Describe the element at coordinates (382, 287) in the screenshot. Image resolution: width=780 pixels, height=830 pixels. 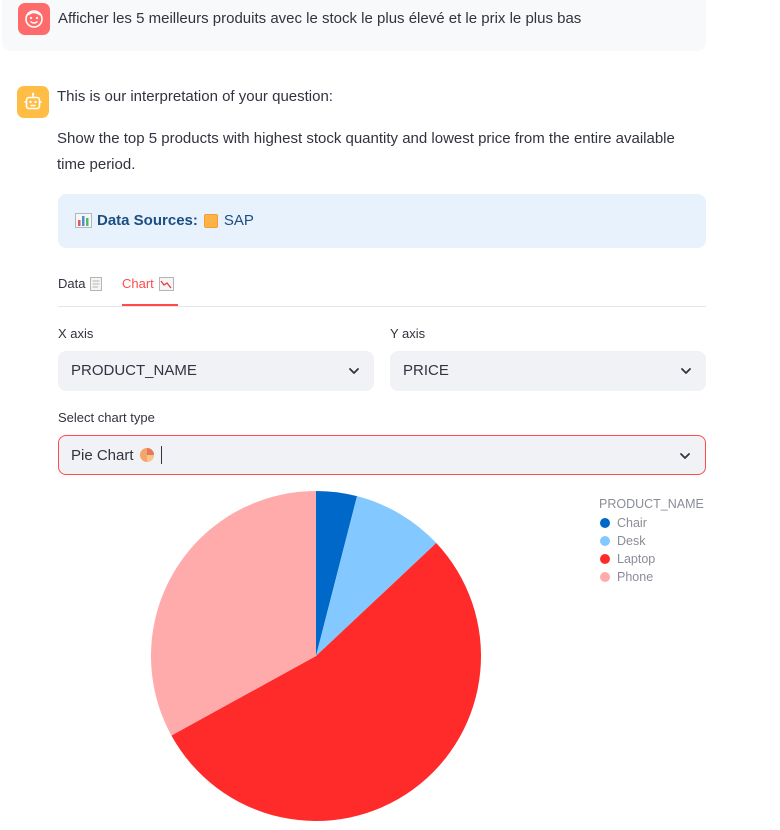
I see `tab-bar: Data Chart` at that location.